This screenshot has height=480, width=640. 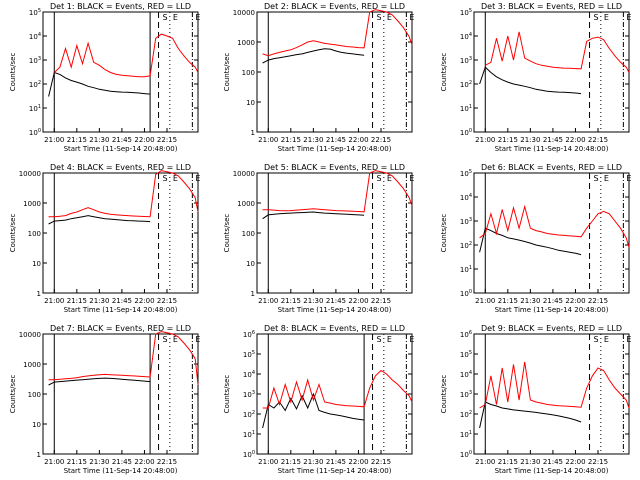 What do you see at coordinates (466, 221) in the screenshot?
I see `y-tick-label: 10³` at bounding box center [466, 221].